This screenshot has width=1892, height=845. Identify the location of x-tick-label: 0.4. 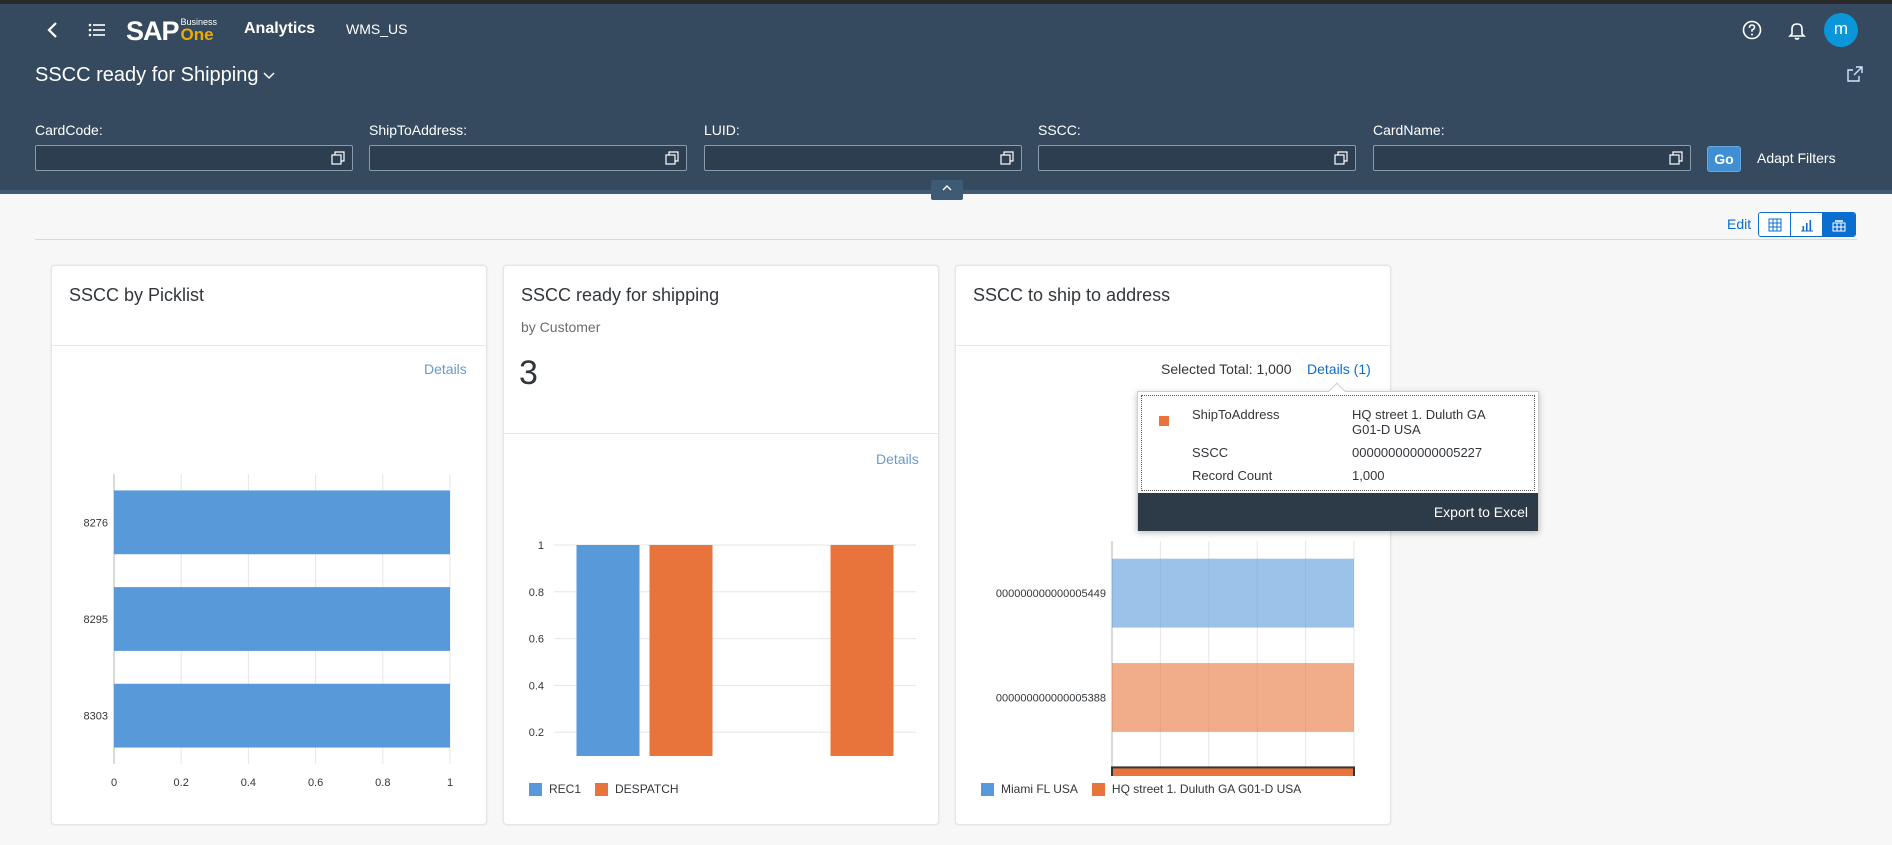
(248, 783).